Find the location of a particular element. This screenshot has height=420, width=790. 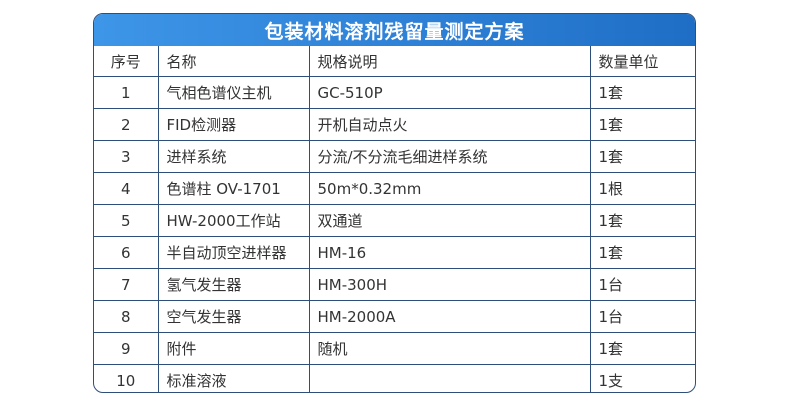

table-row: 9 附件 随机 1套 is located at coordinates (394, 348).